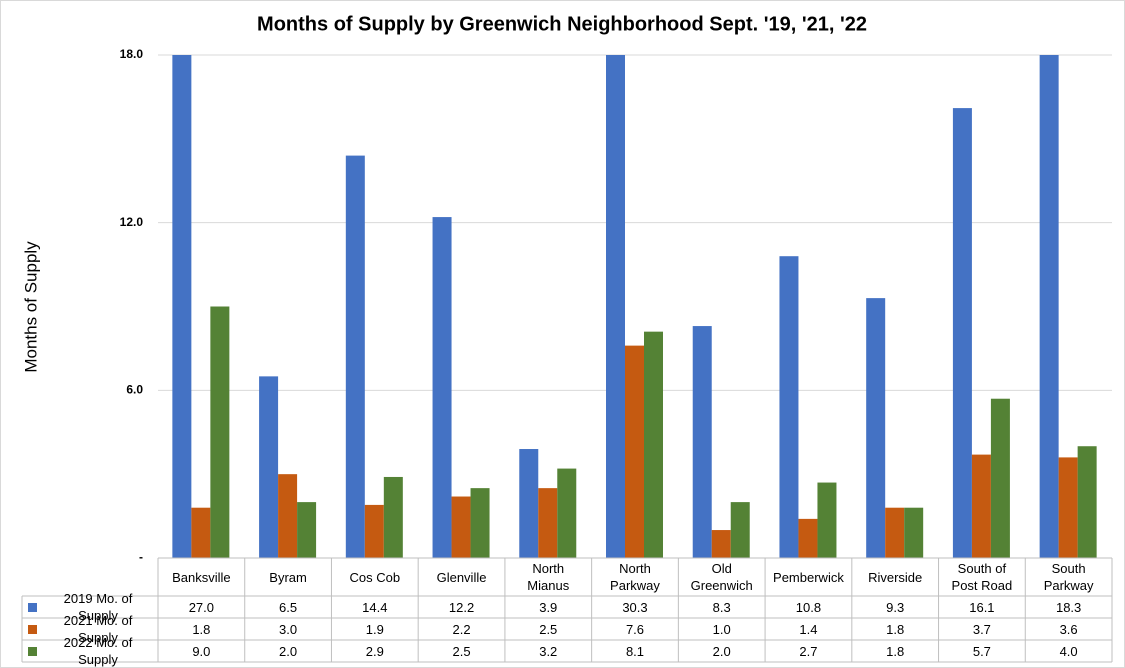  I want to click on y-axis-label: Months of Supply, so click(30, 307).